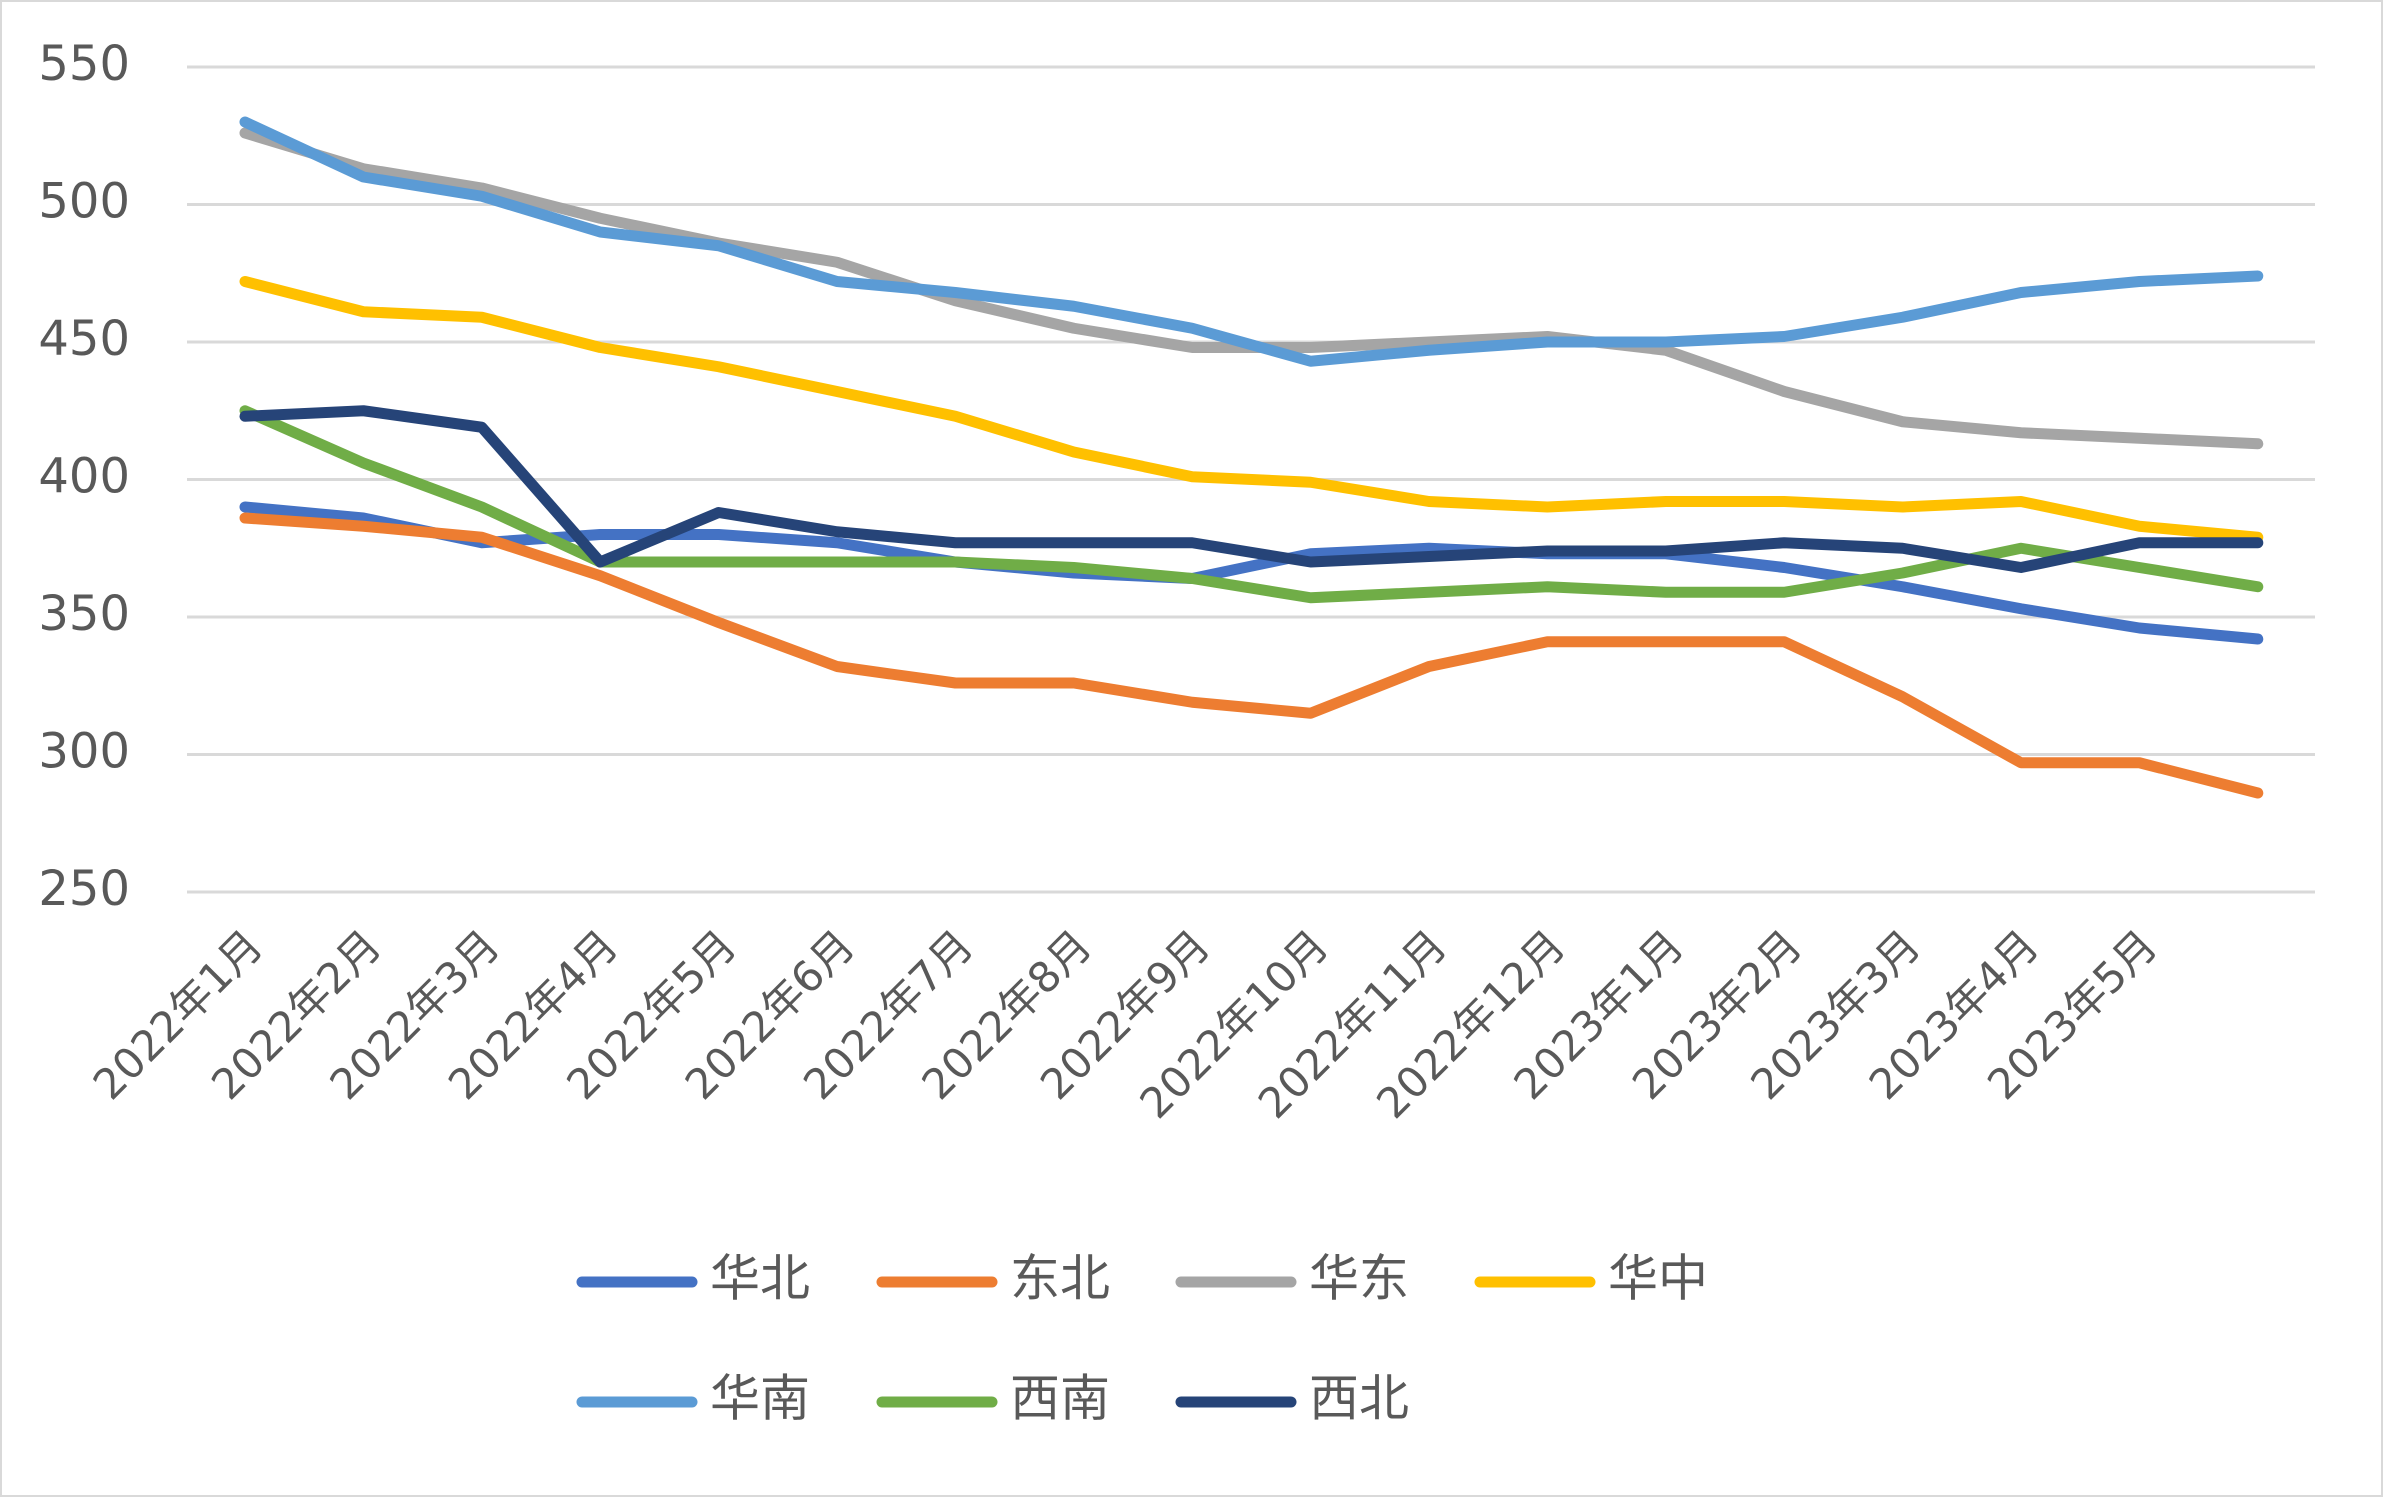  I want to click on legend-label: 西北, so click(1359, 1399).